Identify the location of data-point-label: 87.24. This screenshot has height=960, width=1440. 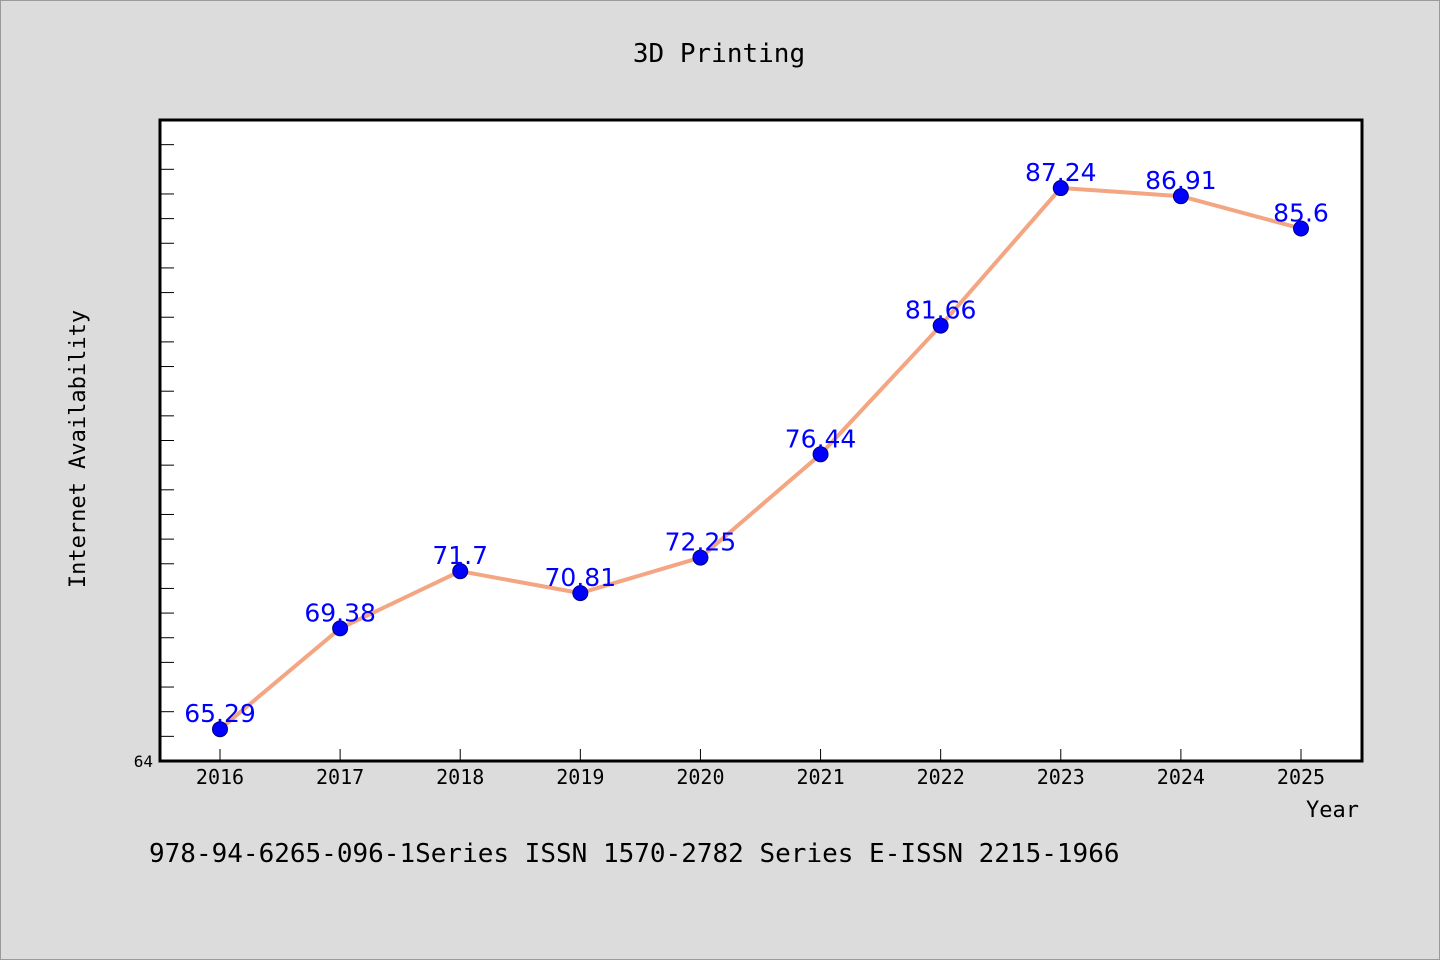
(1061, 172).